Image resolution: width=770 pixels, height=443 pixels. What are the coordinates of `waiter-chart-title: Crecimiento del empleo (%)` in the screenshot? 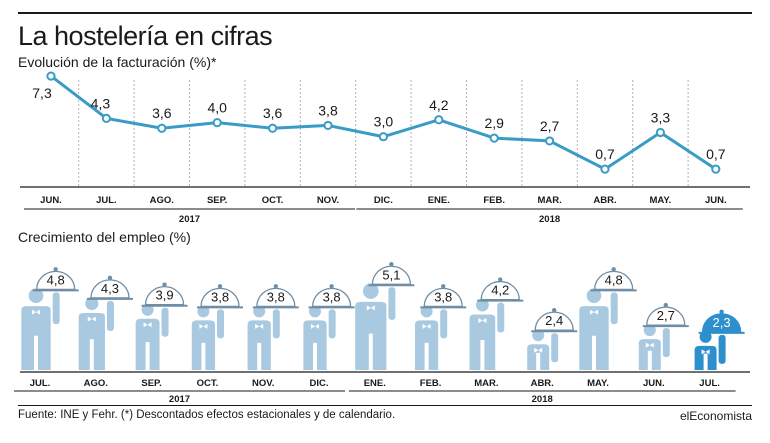 It's located at (104, 237).